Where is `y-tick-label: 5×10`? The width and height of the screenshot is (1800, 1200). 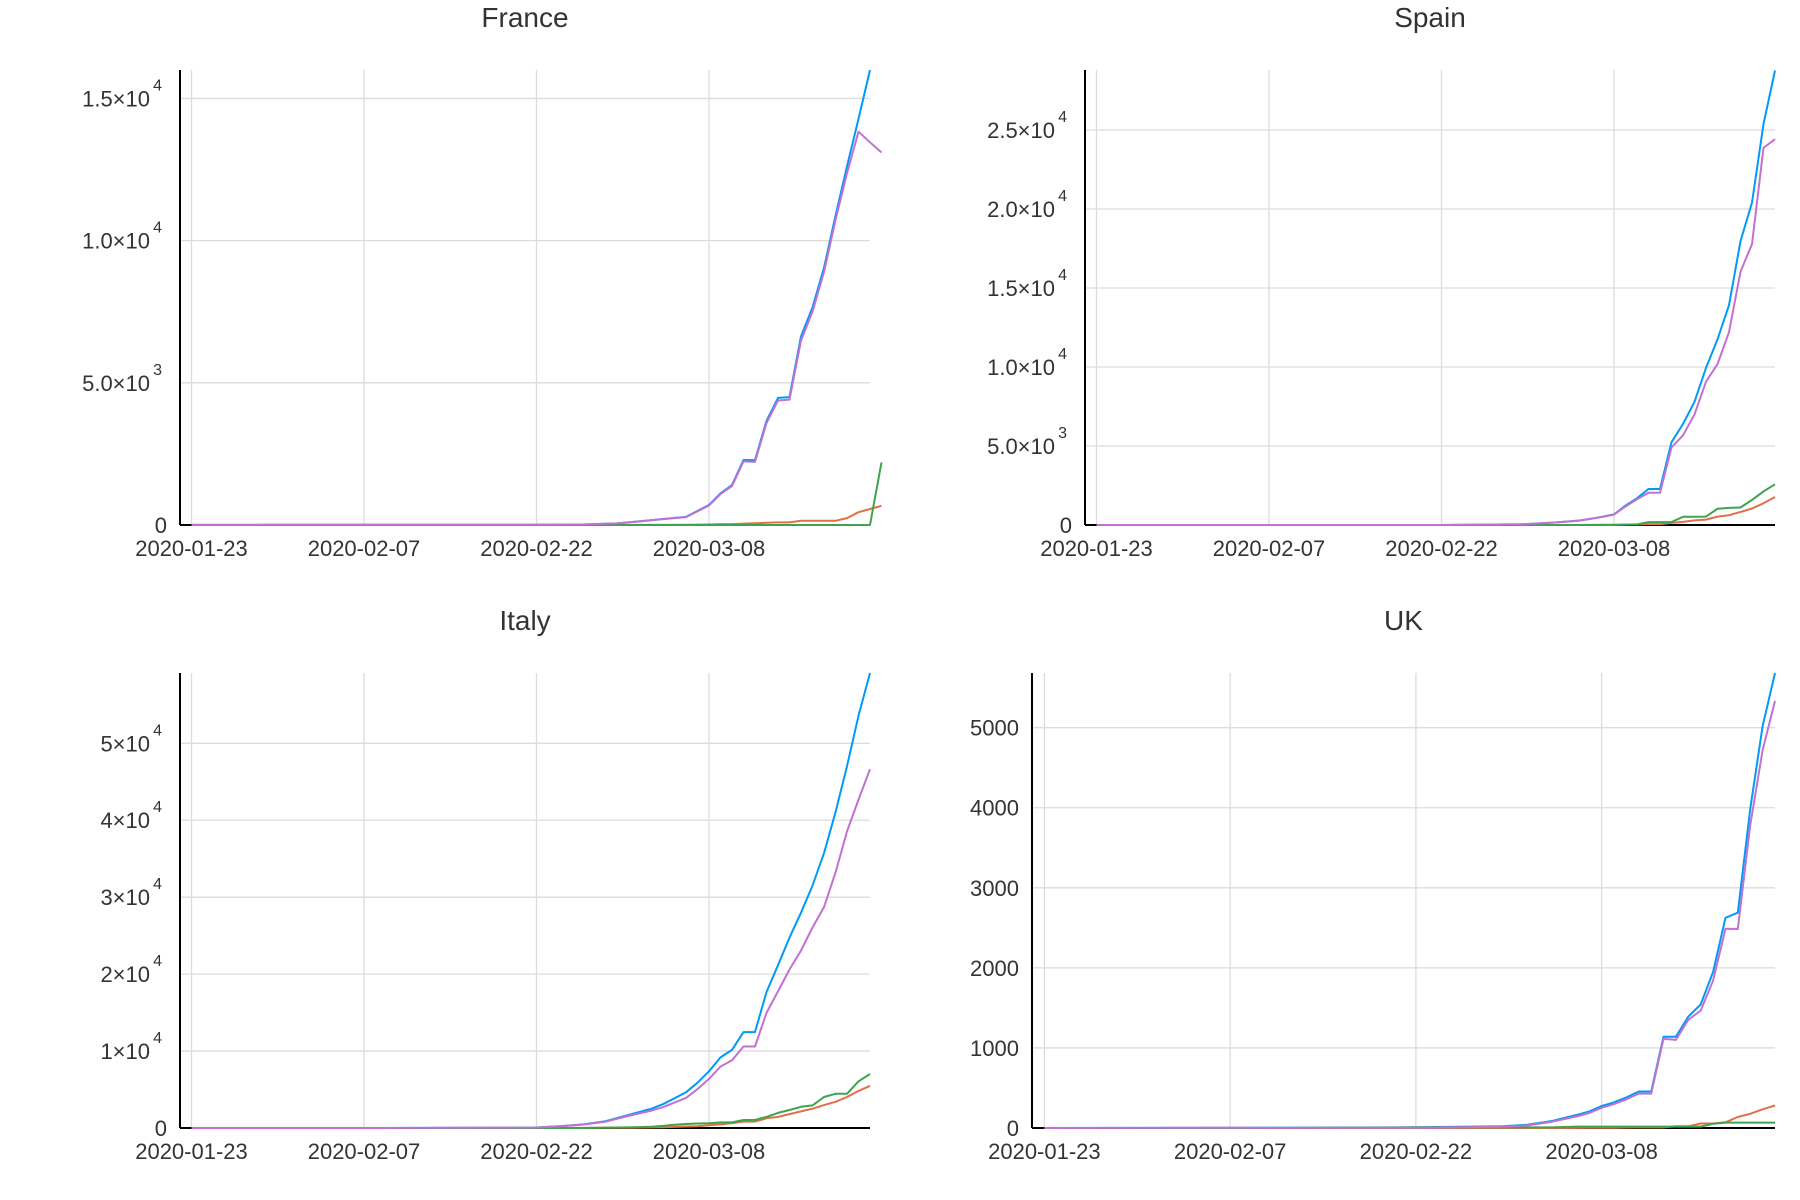
y-tick-label: 5×10 is located at coordinates (125, 743).